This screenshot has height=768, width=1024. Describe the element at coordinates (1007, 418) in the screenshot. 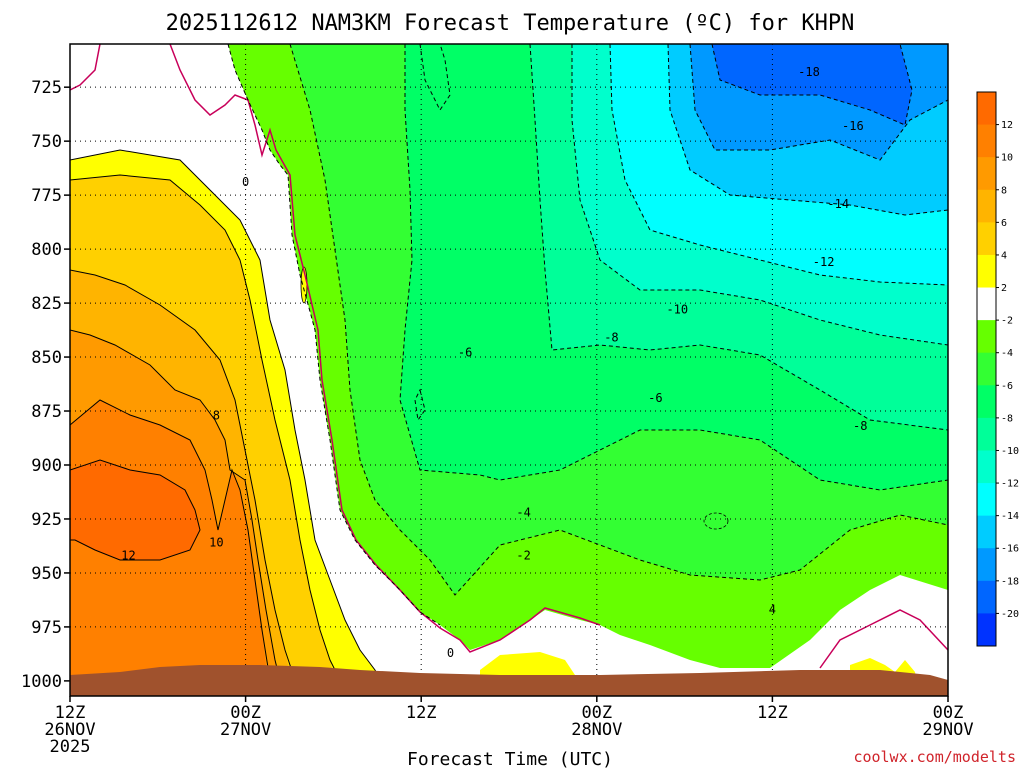

I see `colorbar-tick-label: -8` at that location.